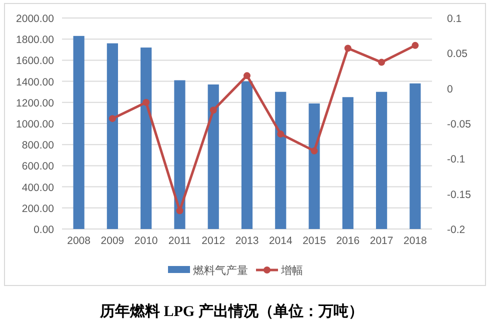 This screenshot has height=325, width=489. What do you see at coordinates (35, 103) in the screenshot?
I see `y-tick-label: 1200.00` at bounding box center [35, 103].